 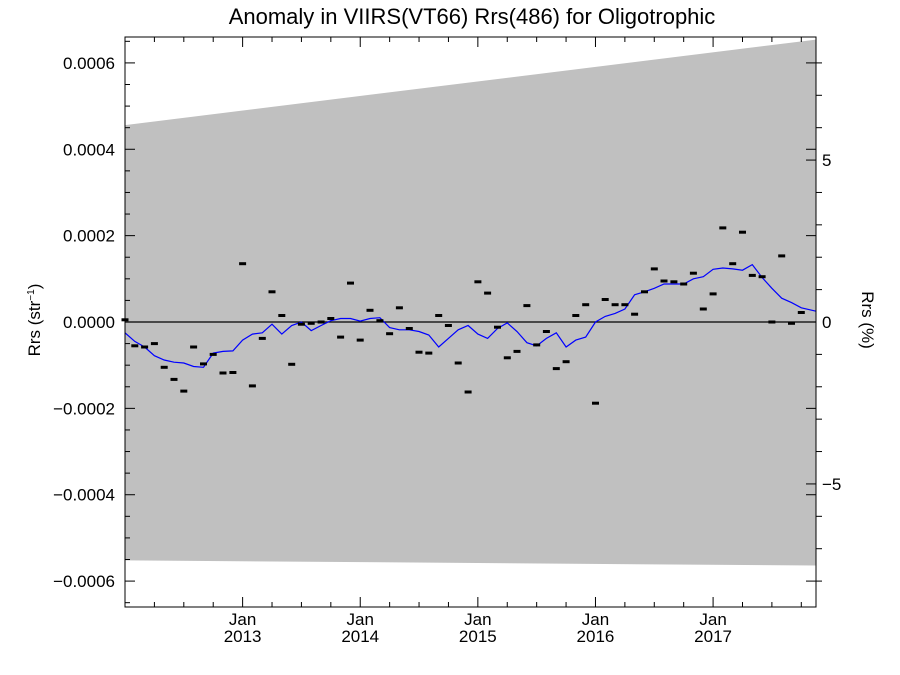 What do you see at coordinates (34, 287) in the screenshot?
I see `y-axis-label-left-close: )` at bounding box center [34, 287].